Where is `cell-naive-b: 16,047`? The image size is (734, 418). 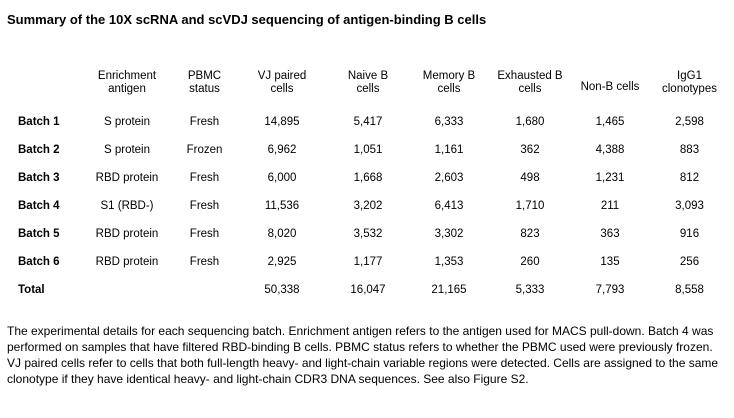
cell-naive-b: 16,047 is located at coordinates (368, 290).